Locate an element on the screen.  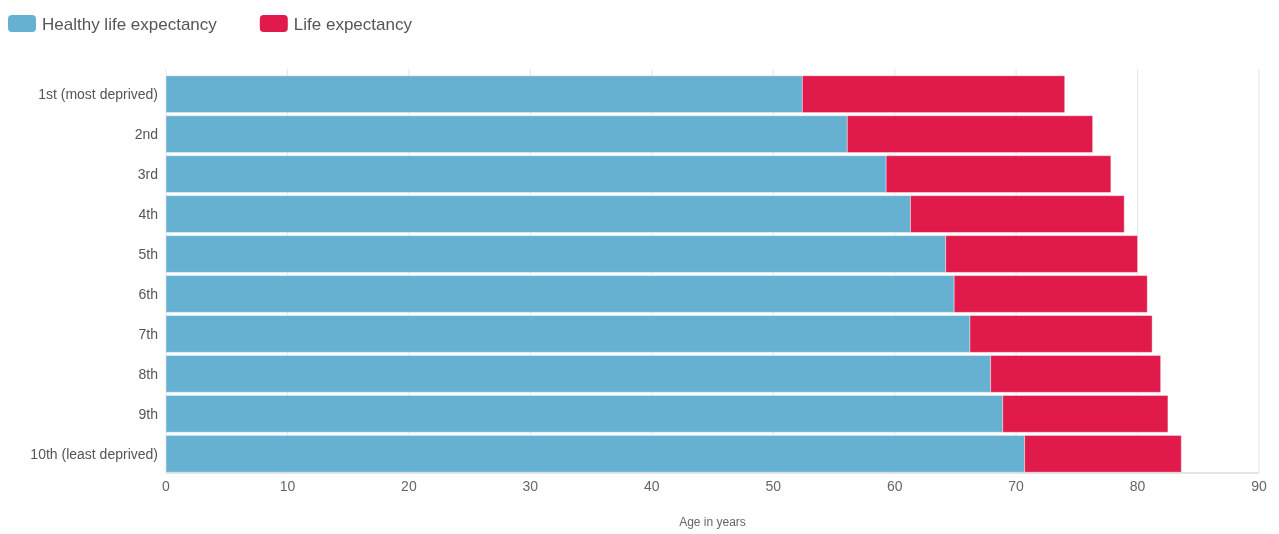
y-tick-label: 6th is located at coordinates (148, 293).